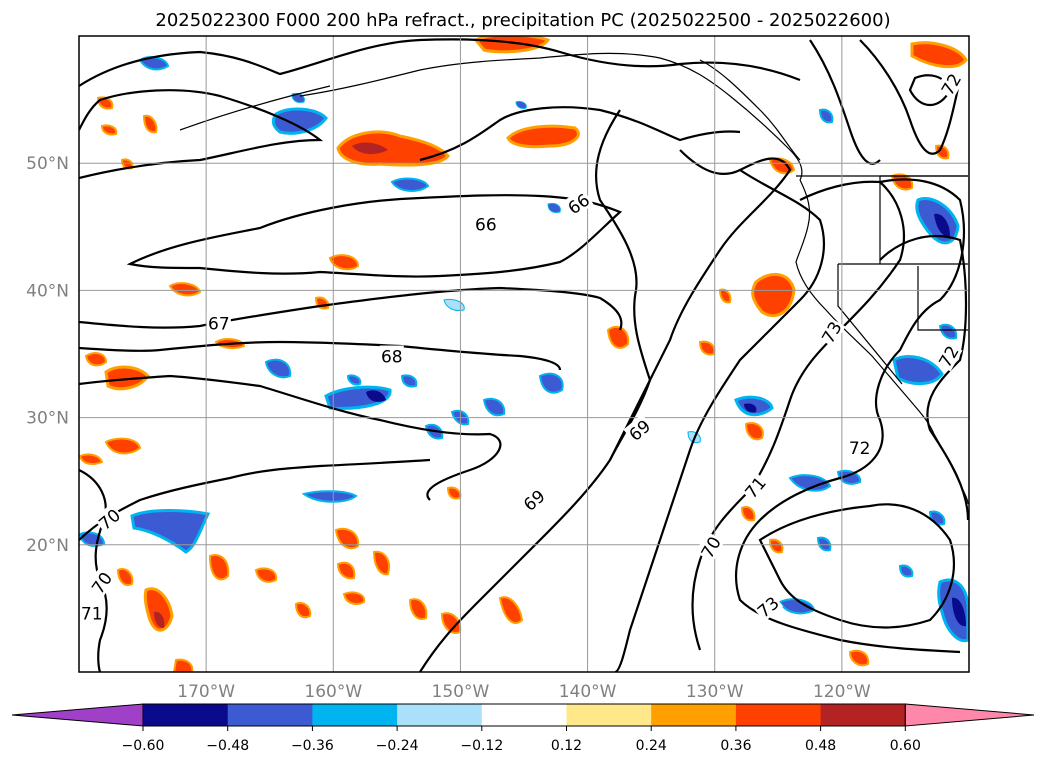  What do you see at coordinates (715, 692) in the screenshot?
I see `lon-tick-label: 130°W` at bounding box center [715, 692].